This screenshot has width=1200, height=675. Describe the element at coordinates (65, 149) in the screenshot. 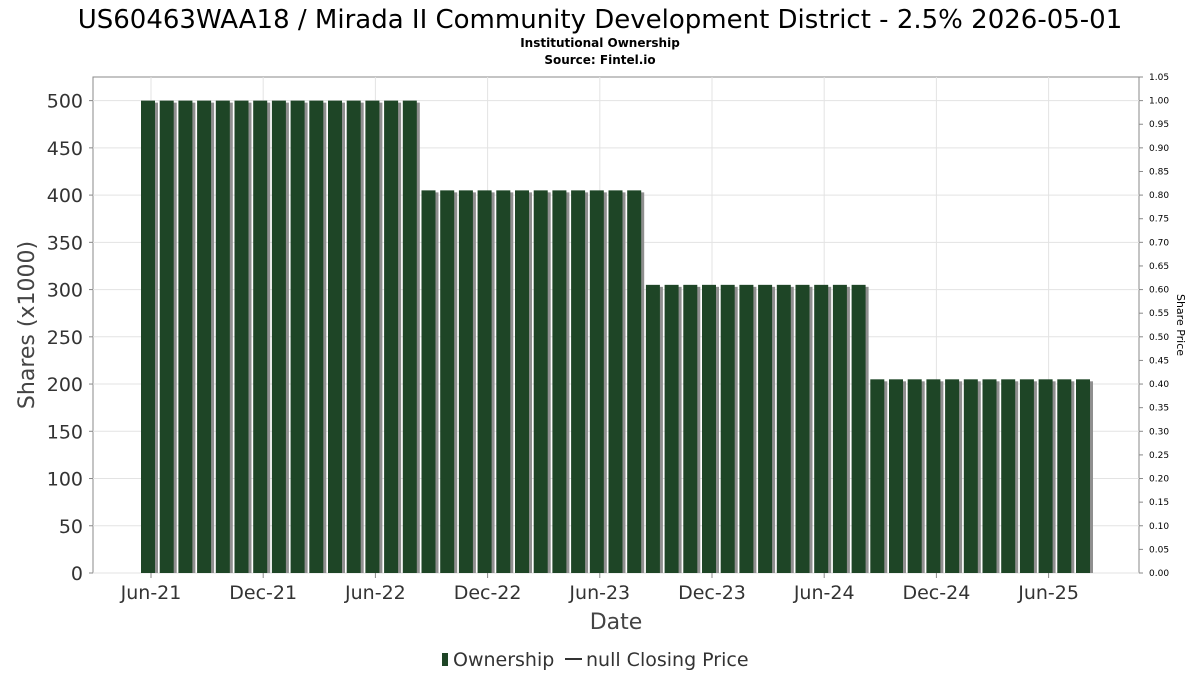

I see `left-tick-label: 450` at that location.